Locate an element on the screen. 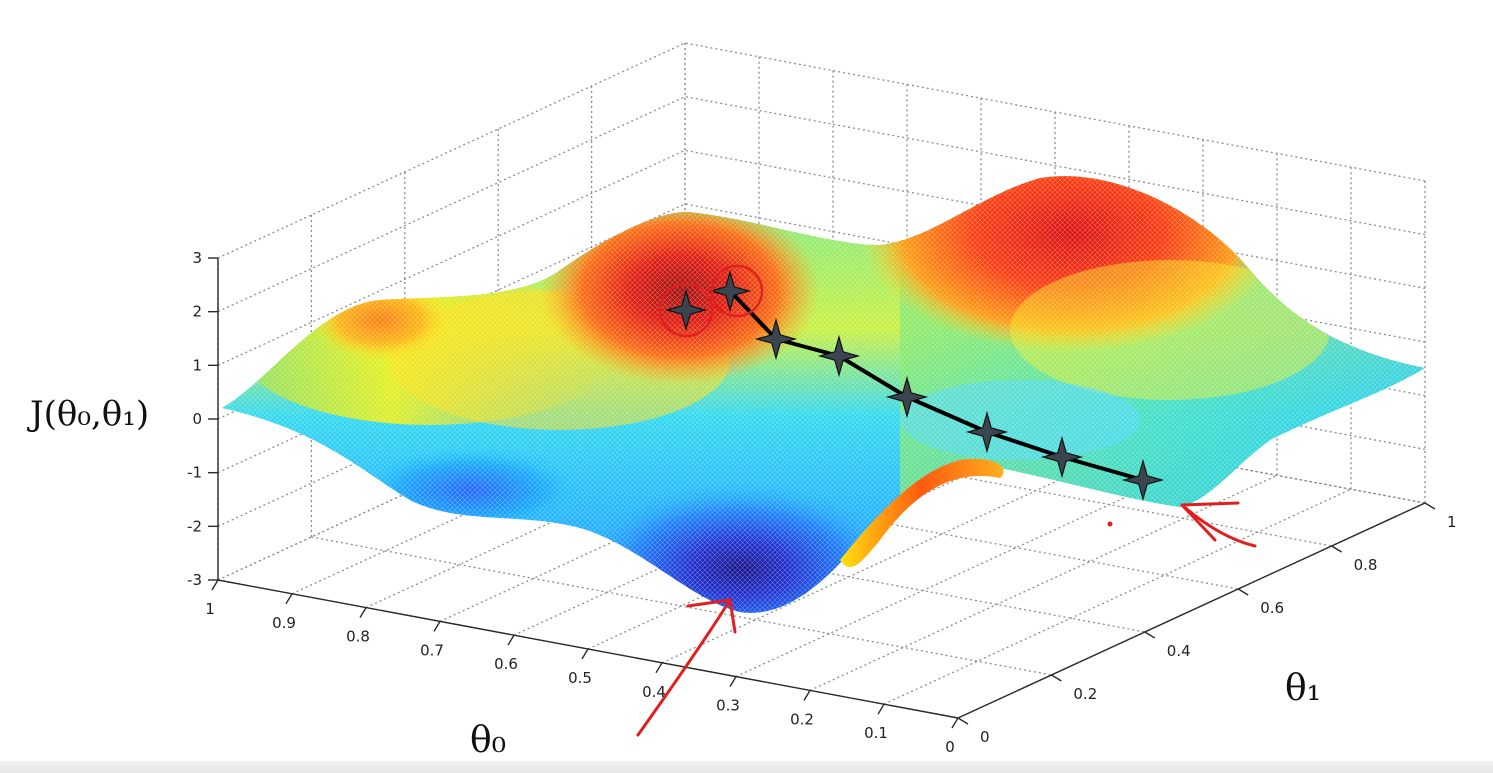 This screenshot has width=1493, height=773. y-tick-label: 1 is located at coordinates (1452, 522).